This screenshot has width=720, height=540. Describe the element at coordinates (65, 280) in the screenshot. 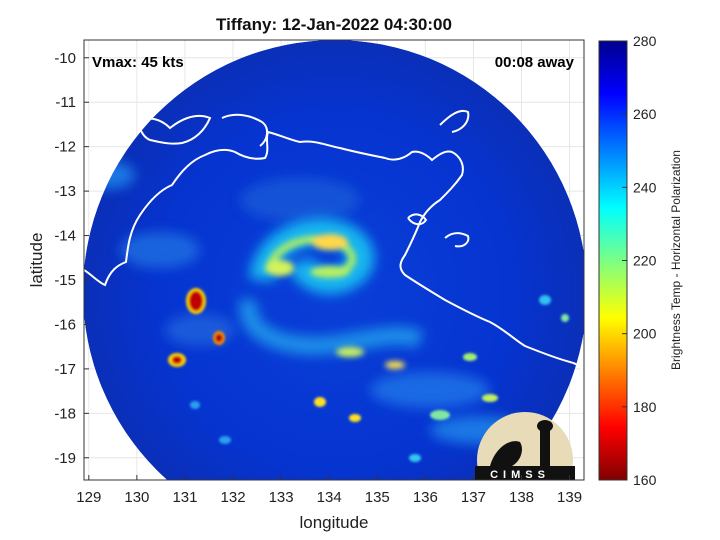

I see `y-tick-label: -15` at that location.